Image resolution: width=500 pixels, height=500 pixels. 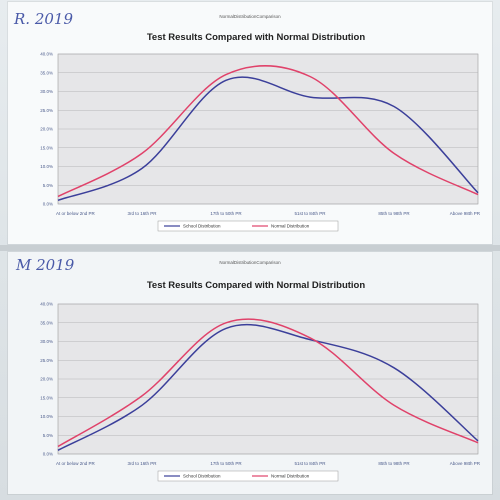 I want to click on handwritten-note: R. 2019, so click(x=43, y=19).